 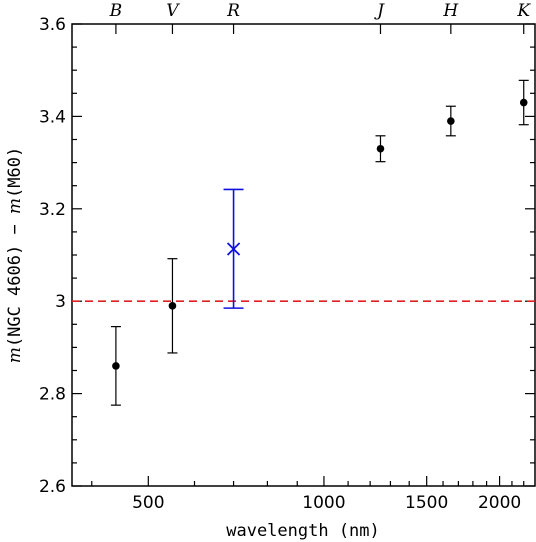 What do you see at coordinates (15, 206) in the screenshot?
I see `y-axis-title-m2: m` at bounding box center [15, 206].